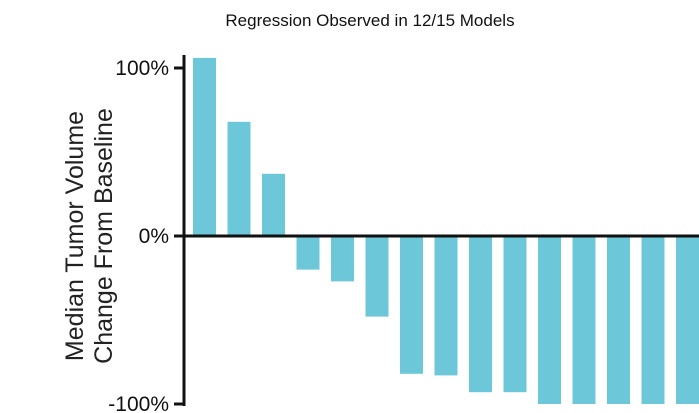  Describe the element at coordinates (104, 236) in the screenshot. I see `y-axis-label-line-2: Change From Baseline` at that location.